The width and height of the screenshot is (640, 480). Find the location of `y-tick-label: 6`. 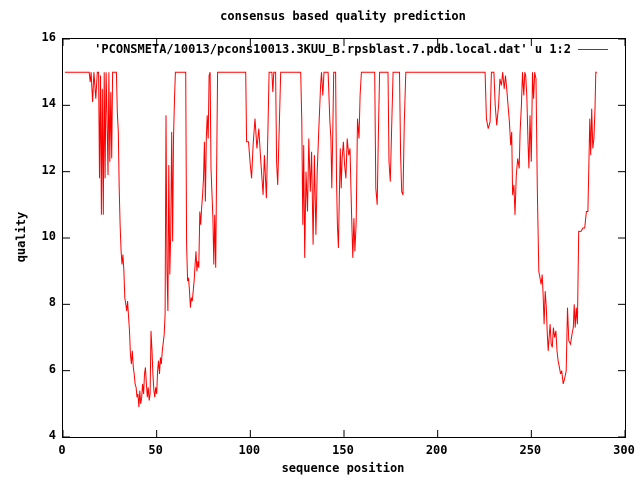

y-tick-label: 6 is located at coordinates (52, 368).